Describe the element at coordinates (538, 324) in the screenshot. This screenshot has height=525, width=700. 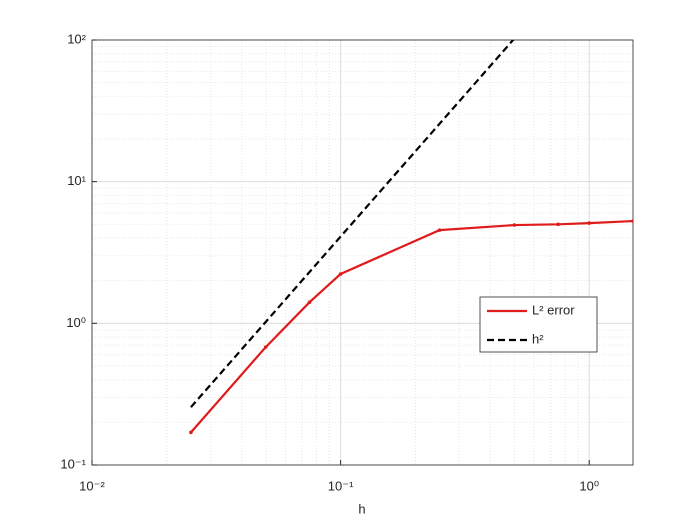
I see `legend-box` at that location.